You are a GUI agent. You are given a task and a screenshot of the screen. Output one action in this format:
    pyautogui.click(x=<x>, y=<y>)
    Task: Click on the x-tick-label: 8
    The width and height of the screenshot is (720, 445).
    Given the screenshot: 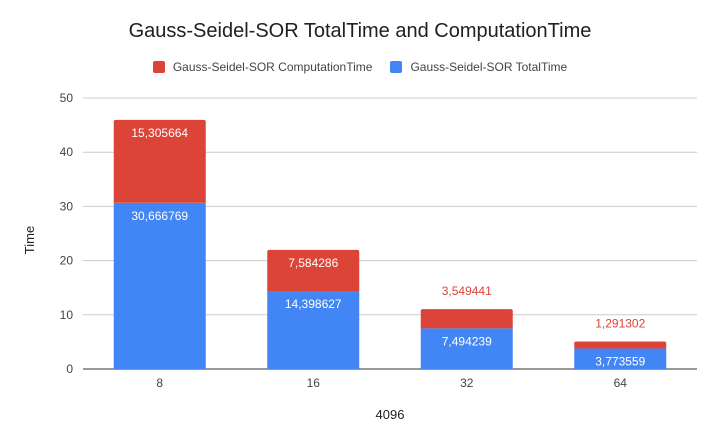 What is the action you would take?
    pyautogui.click(x=159, y=383)
    